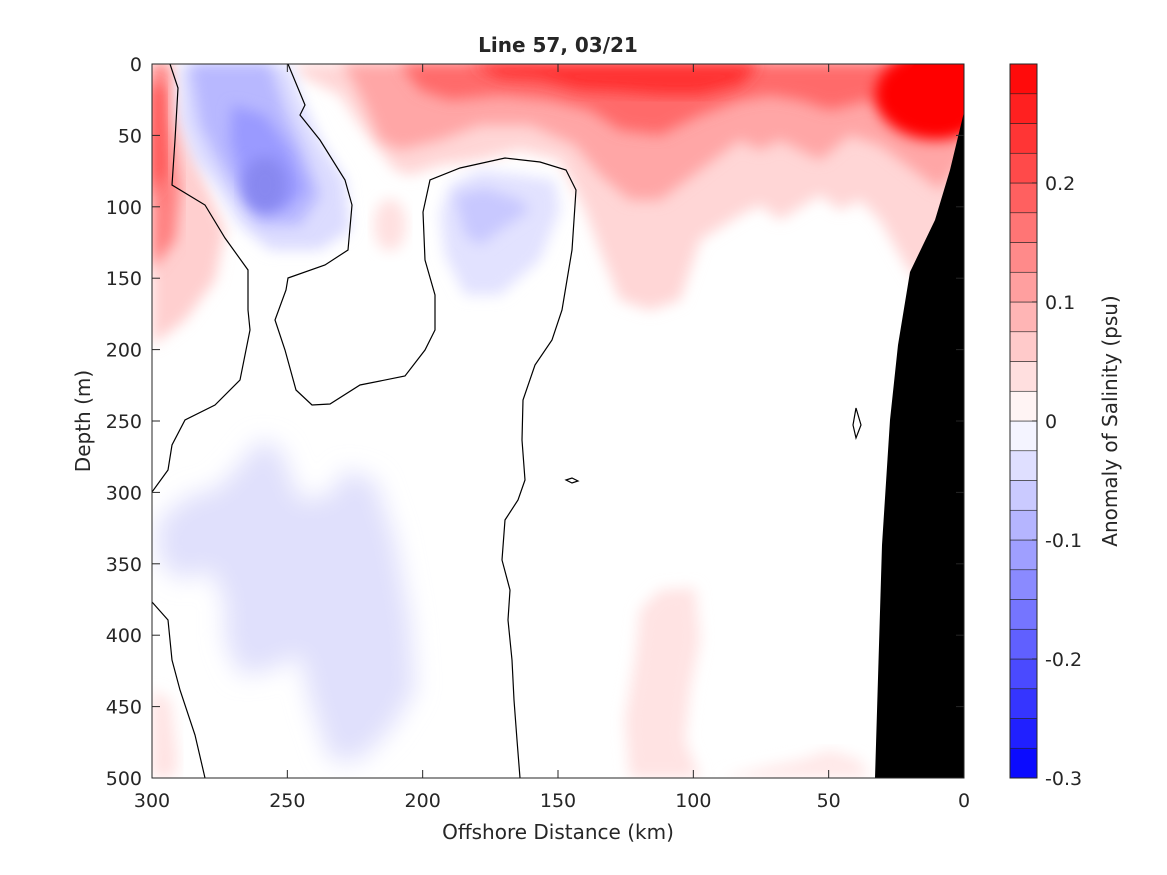 The height and width of the screenshot is (875, 1167). What do you see at coordinates (1063, 660) in the screenshot?
I see `colorbar-tick-label: -0.2` at bounding box center [1063, 660].